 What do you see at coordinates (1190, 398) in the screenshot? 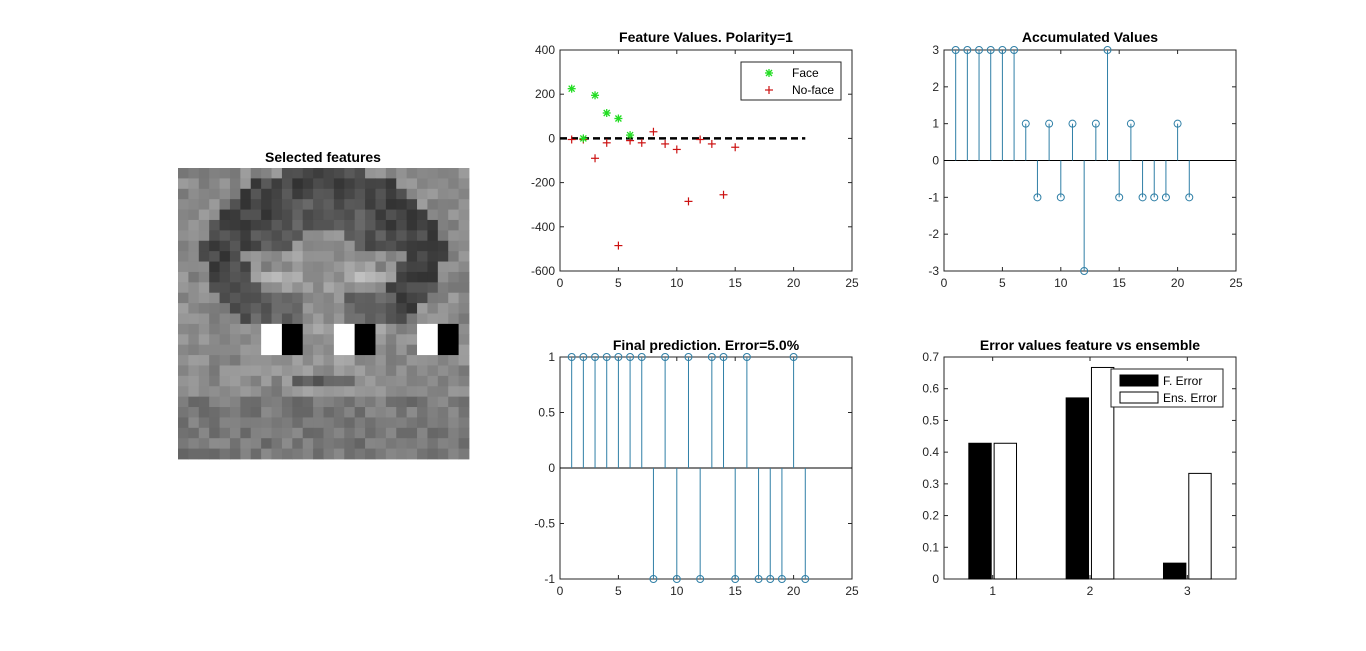
I see `legend-label-ensemble-error: Ens. Error` at bounding box center [1190, 398].